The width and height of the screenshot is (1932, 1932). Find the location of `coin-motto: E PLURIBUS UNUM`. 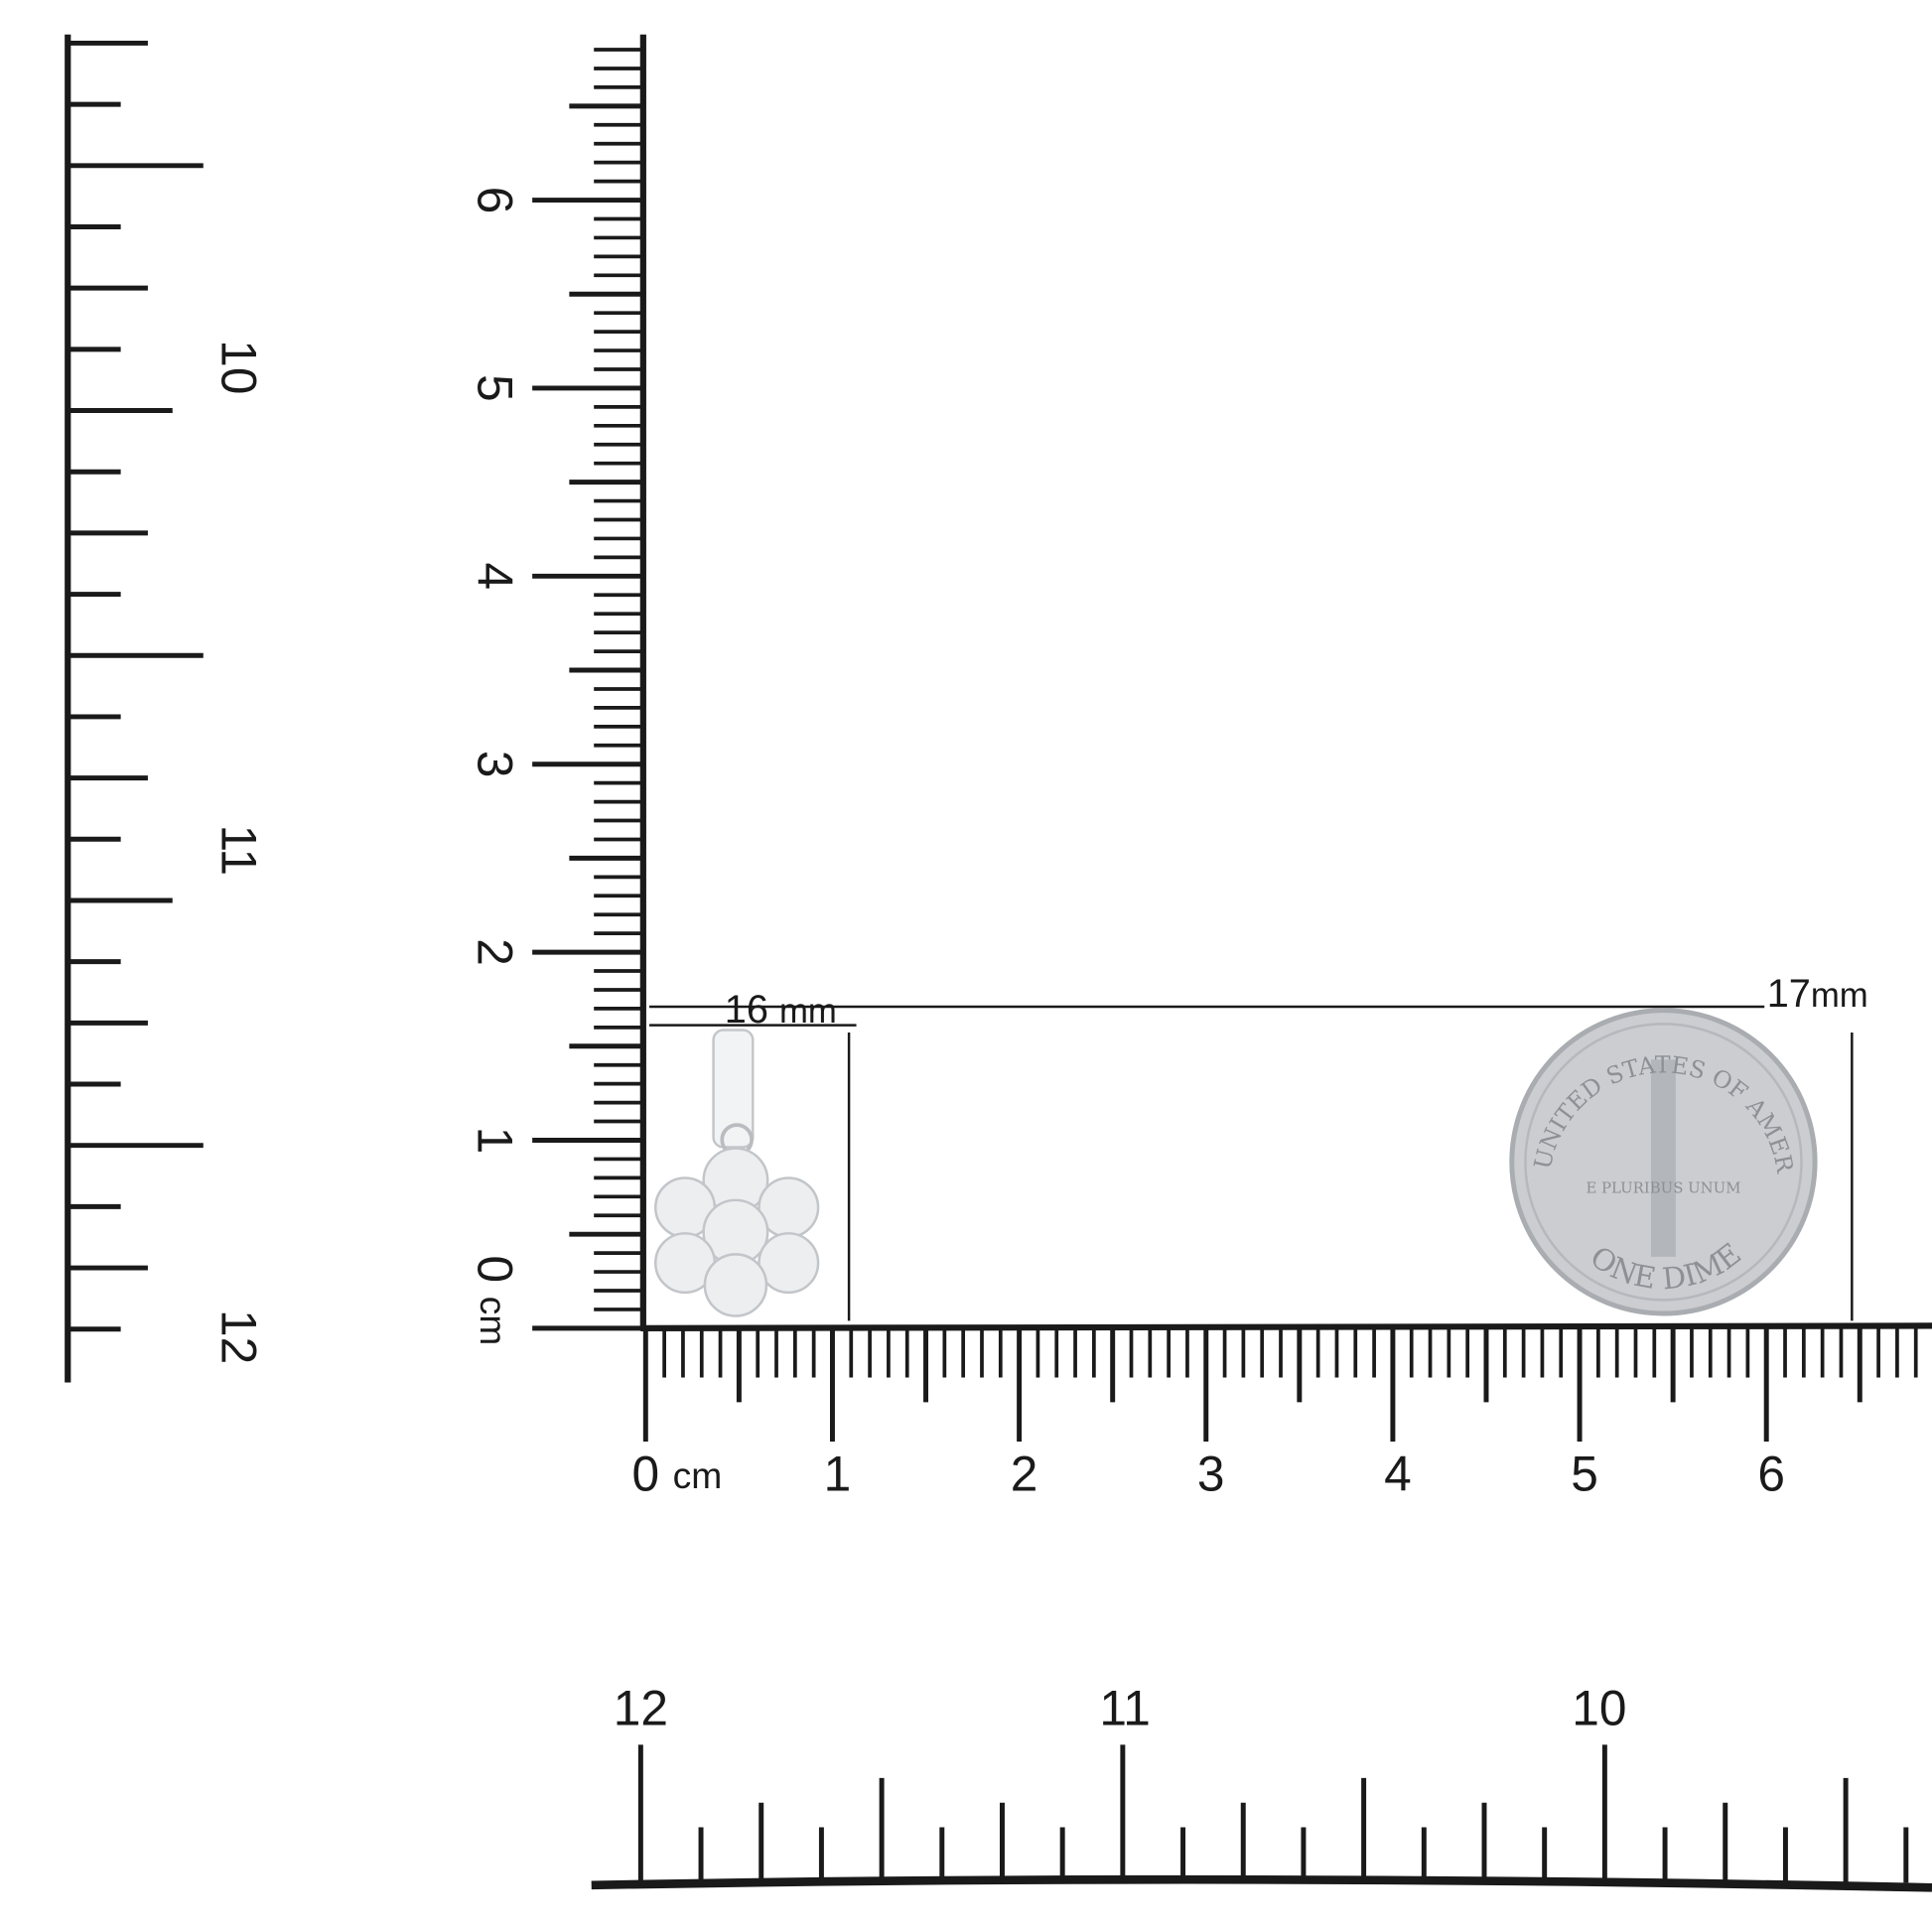

coin-motto: E PLURIBUS UNUM is located at coordinates (1663, 1187).